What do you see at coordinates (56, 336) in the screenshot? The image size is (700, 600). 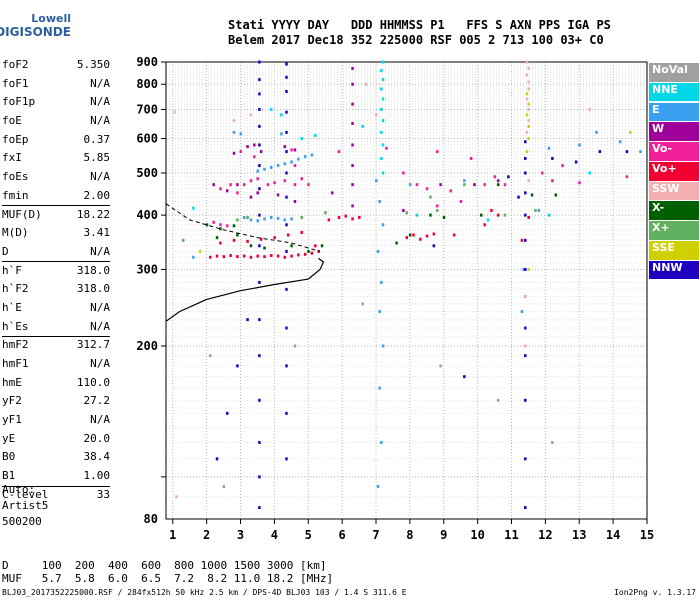 I see `param-separator` at bounding box center [56, 336].